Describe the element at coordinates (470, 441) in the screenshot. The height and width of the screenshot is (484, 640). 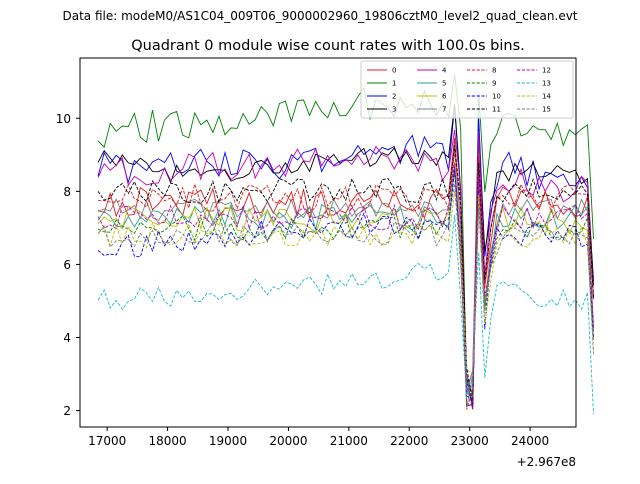
I see `x-tick-label: 23000` at that location.